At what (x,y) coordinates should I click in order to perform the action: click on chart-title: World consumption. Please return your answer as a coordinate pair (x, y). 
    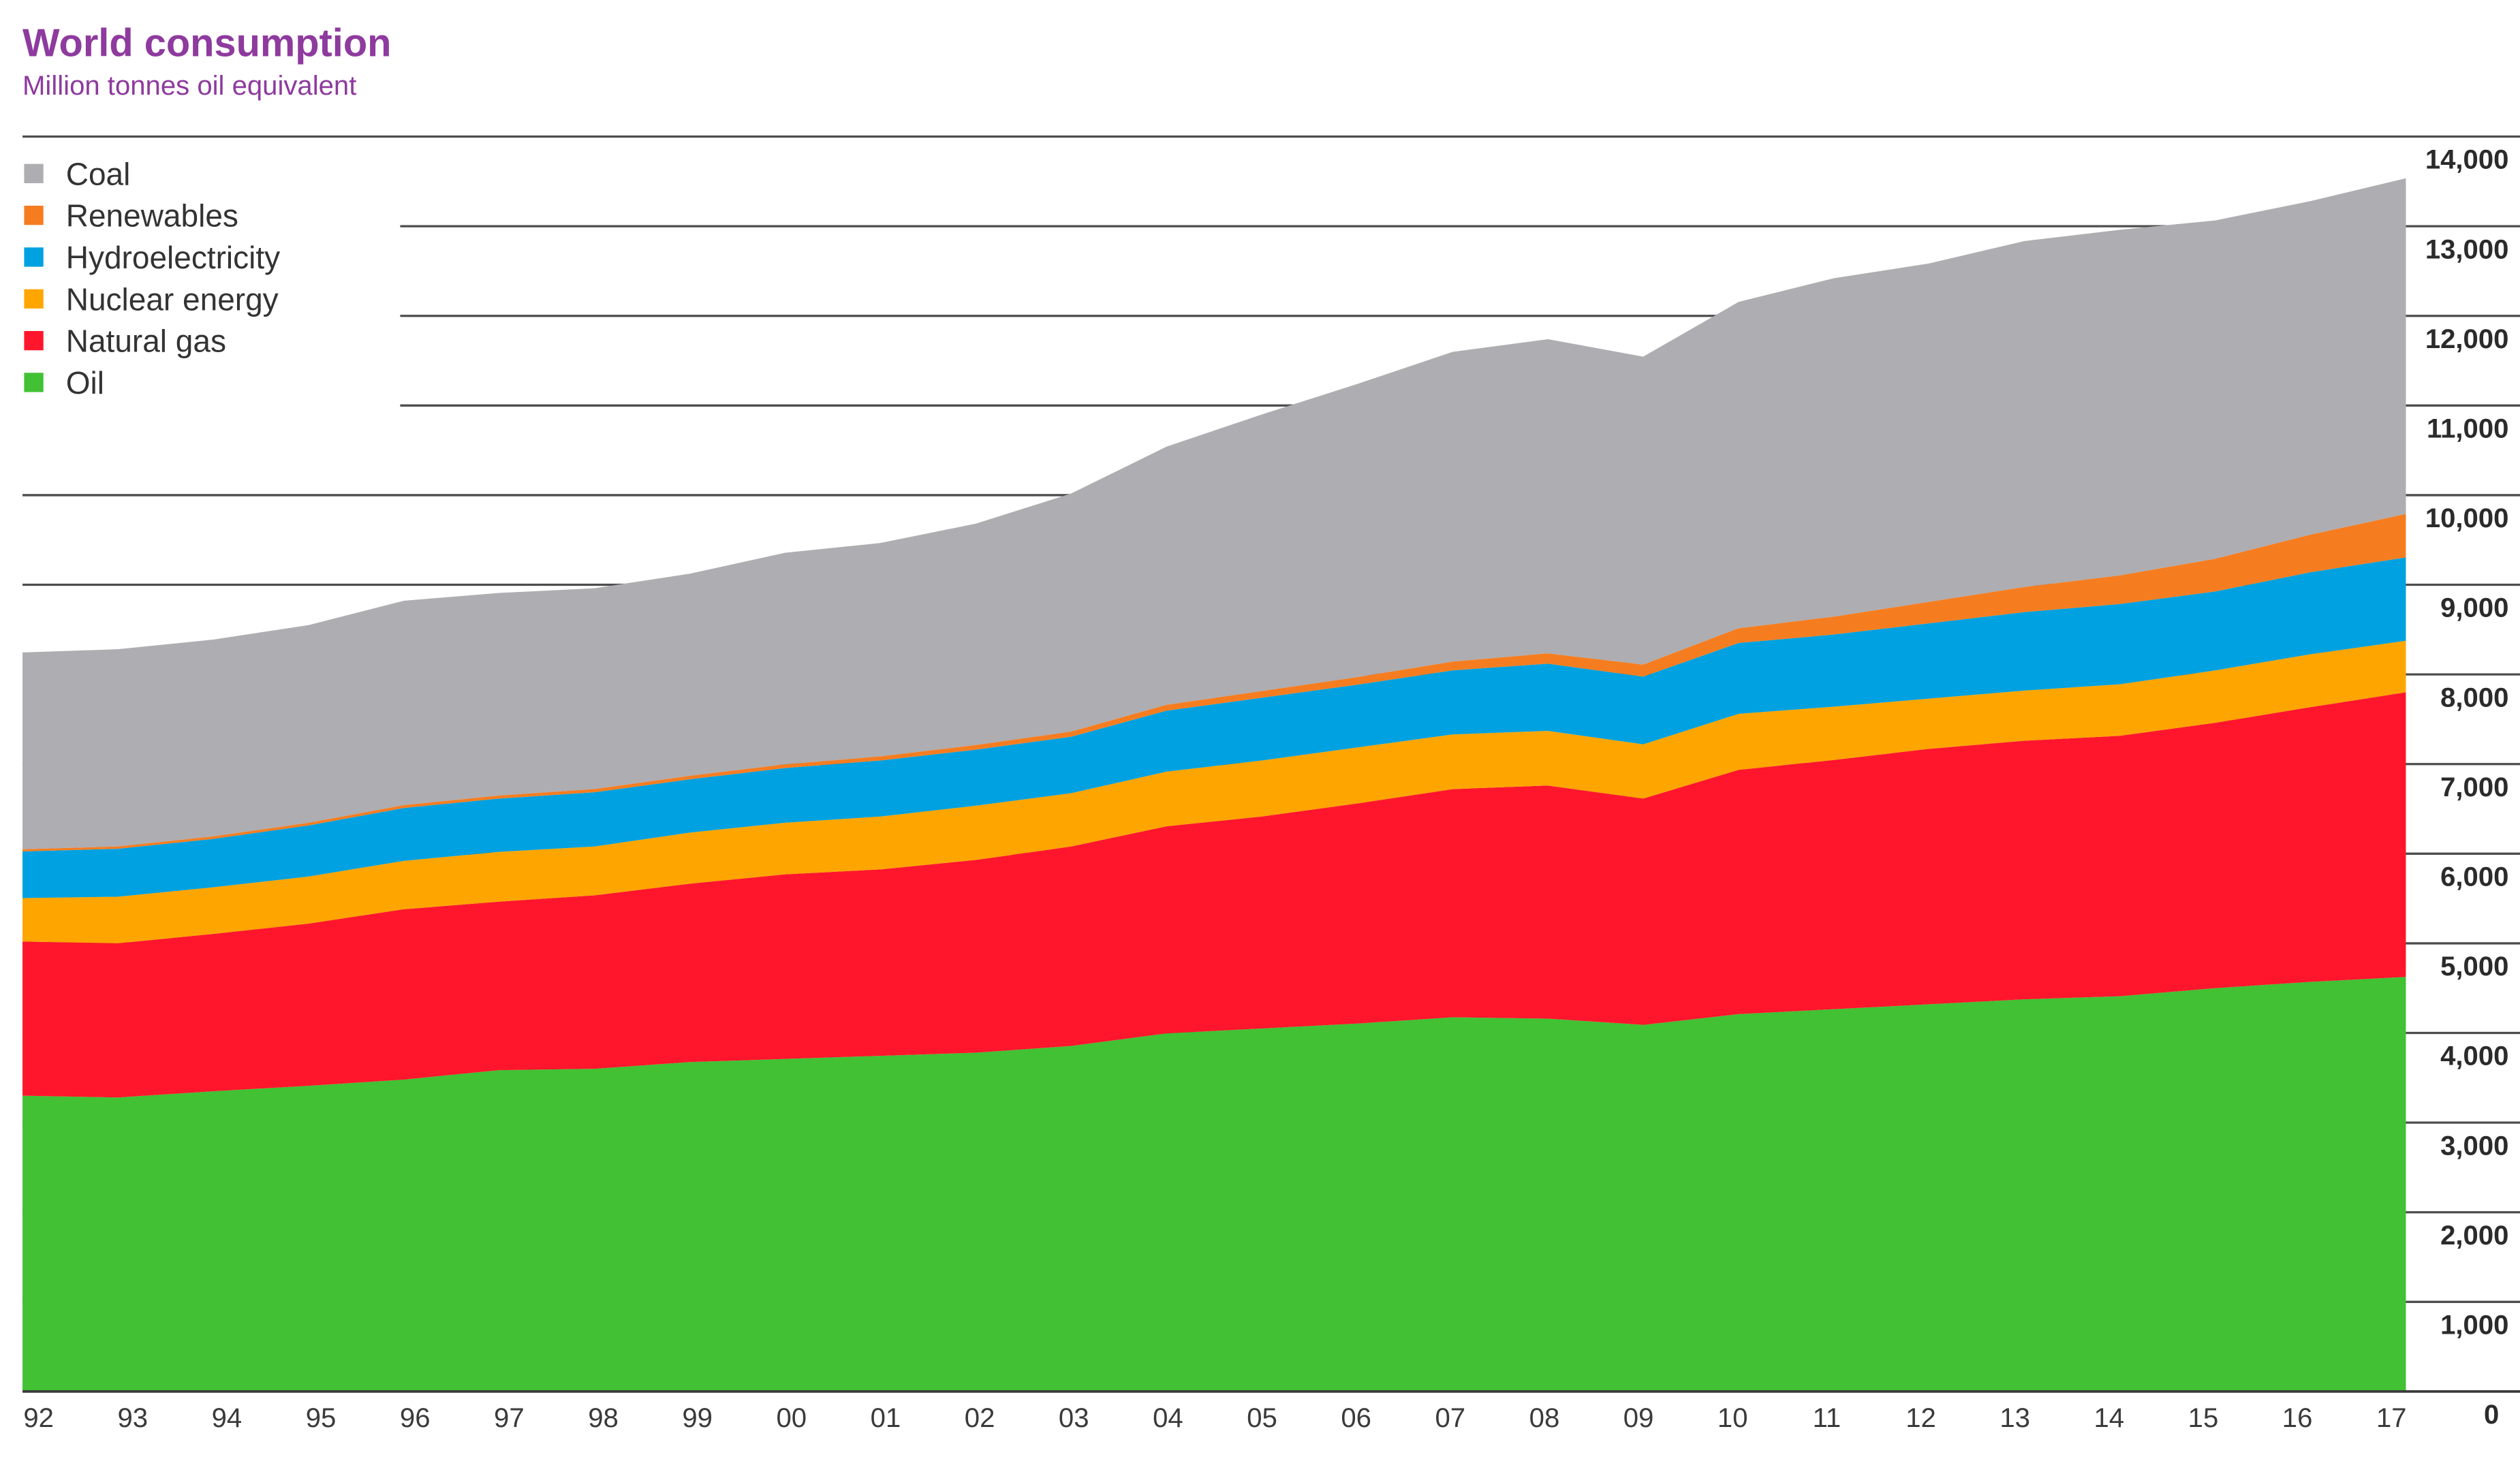
    Looking at the image, I should click on (206, 43).